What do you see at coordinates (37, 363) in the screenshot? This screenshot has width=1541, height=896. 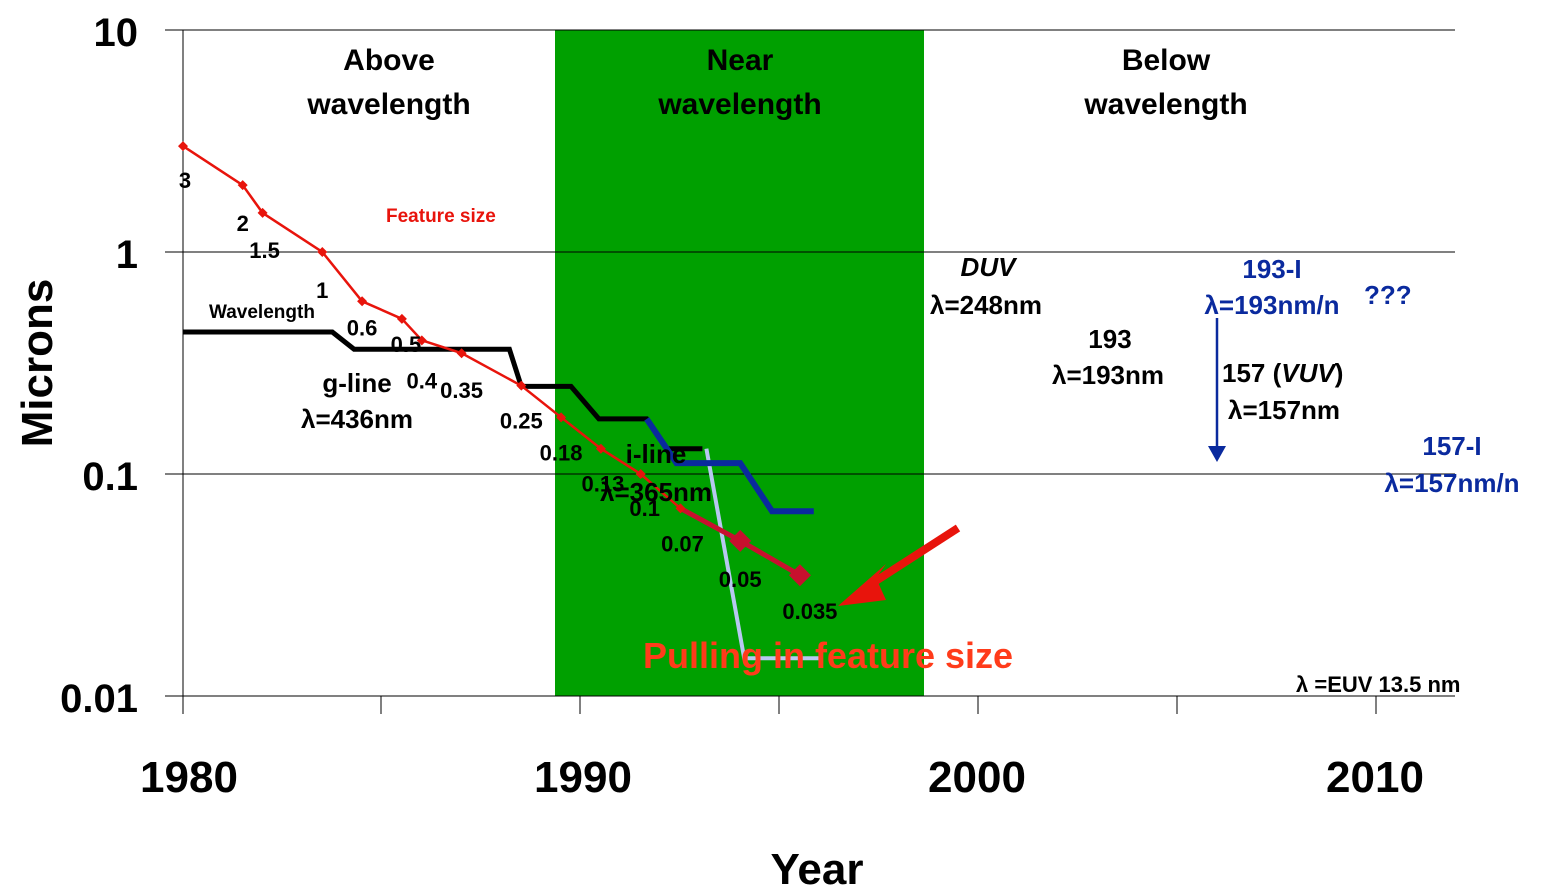 I see `y-axis-title: Microns` at bounding box center [37, 363].